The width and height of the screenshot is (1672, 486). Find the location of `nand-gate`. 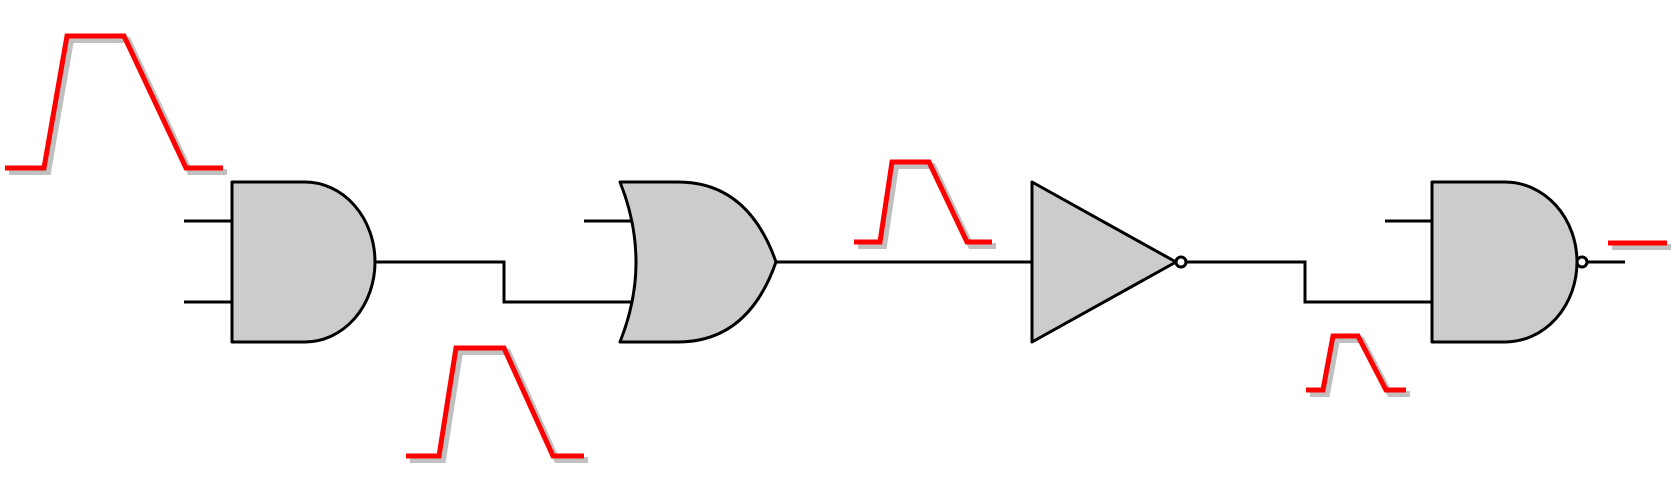

nand-gate is located at coordinates (1505, 262).